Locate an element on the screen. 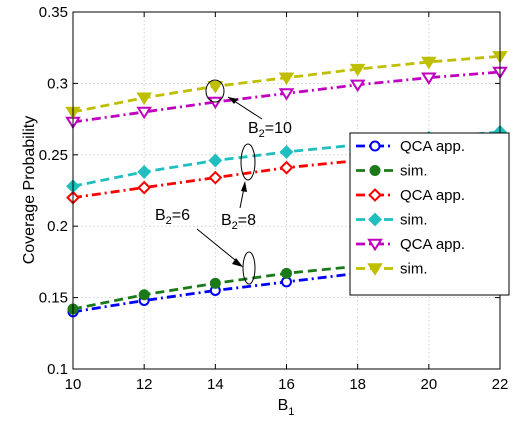 The image size is (525, 423). x-tick-label: 22 is located at coordinates (500, 384).